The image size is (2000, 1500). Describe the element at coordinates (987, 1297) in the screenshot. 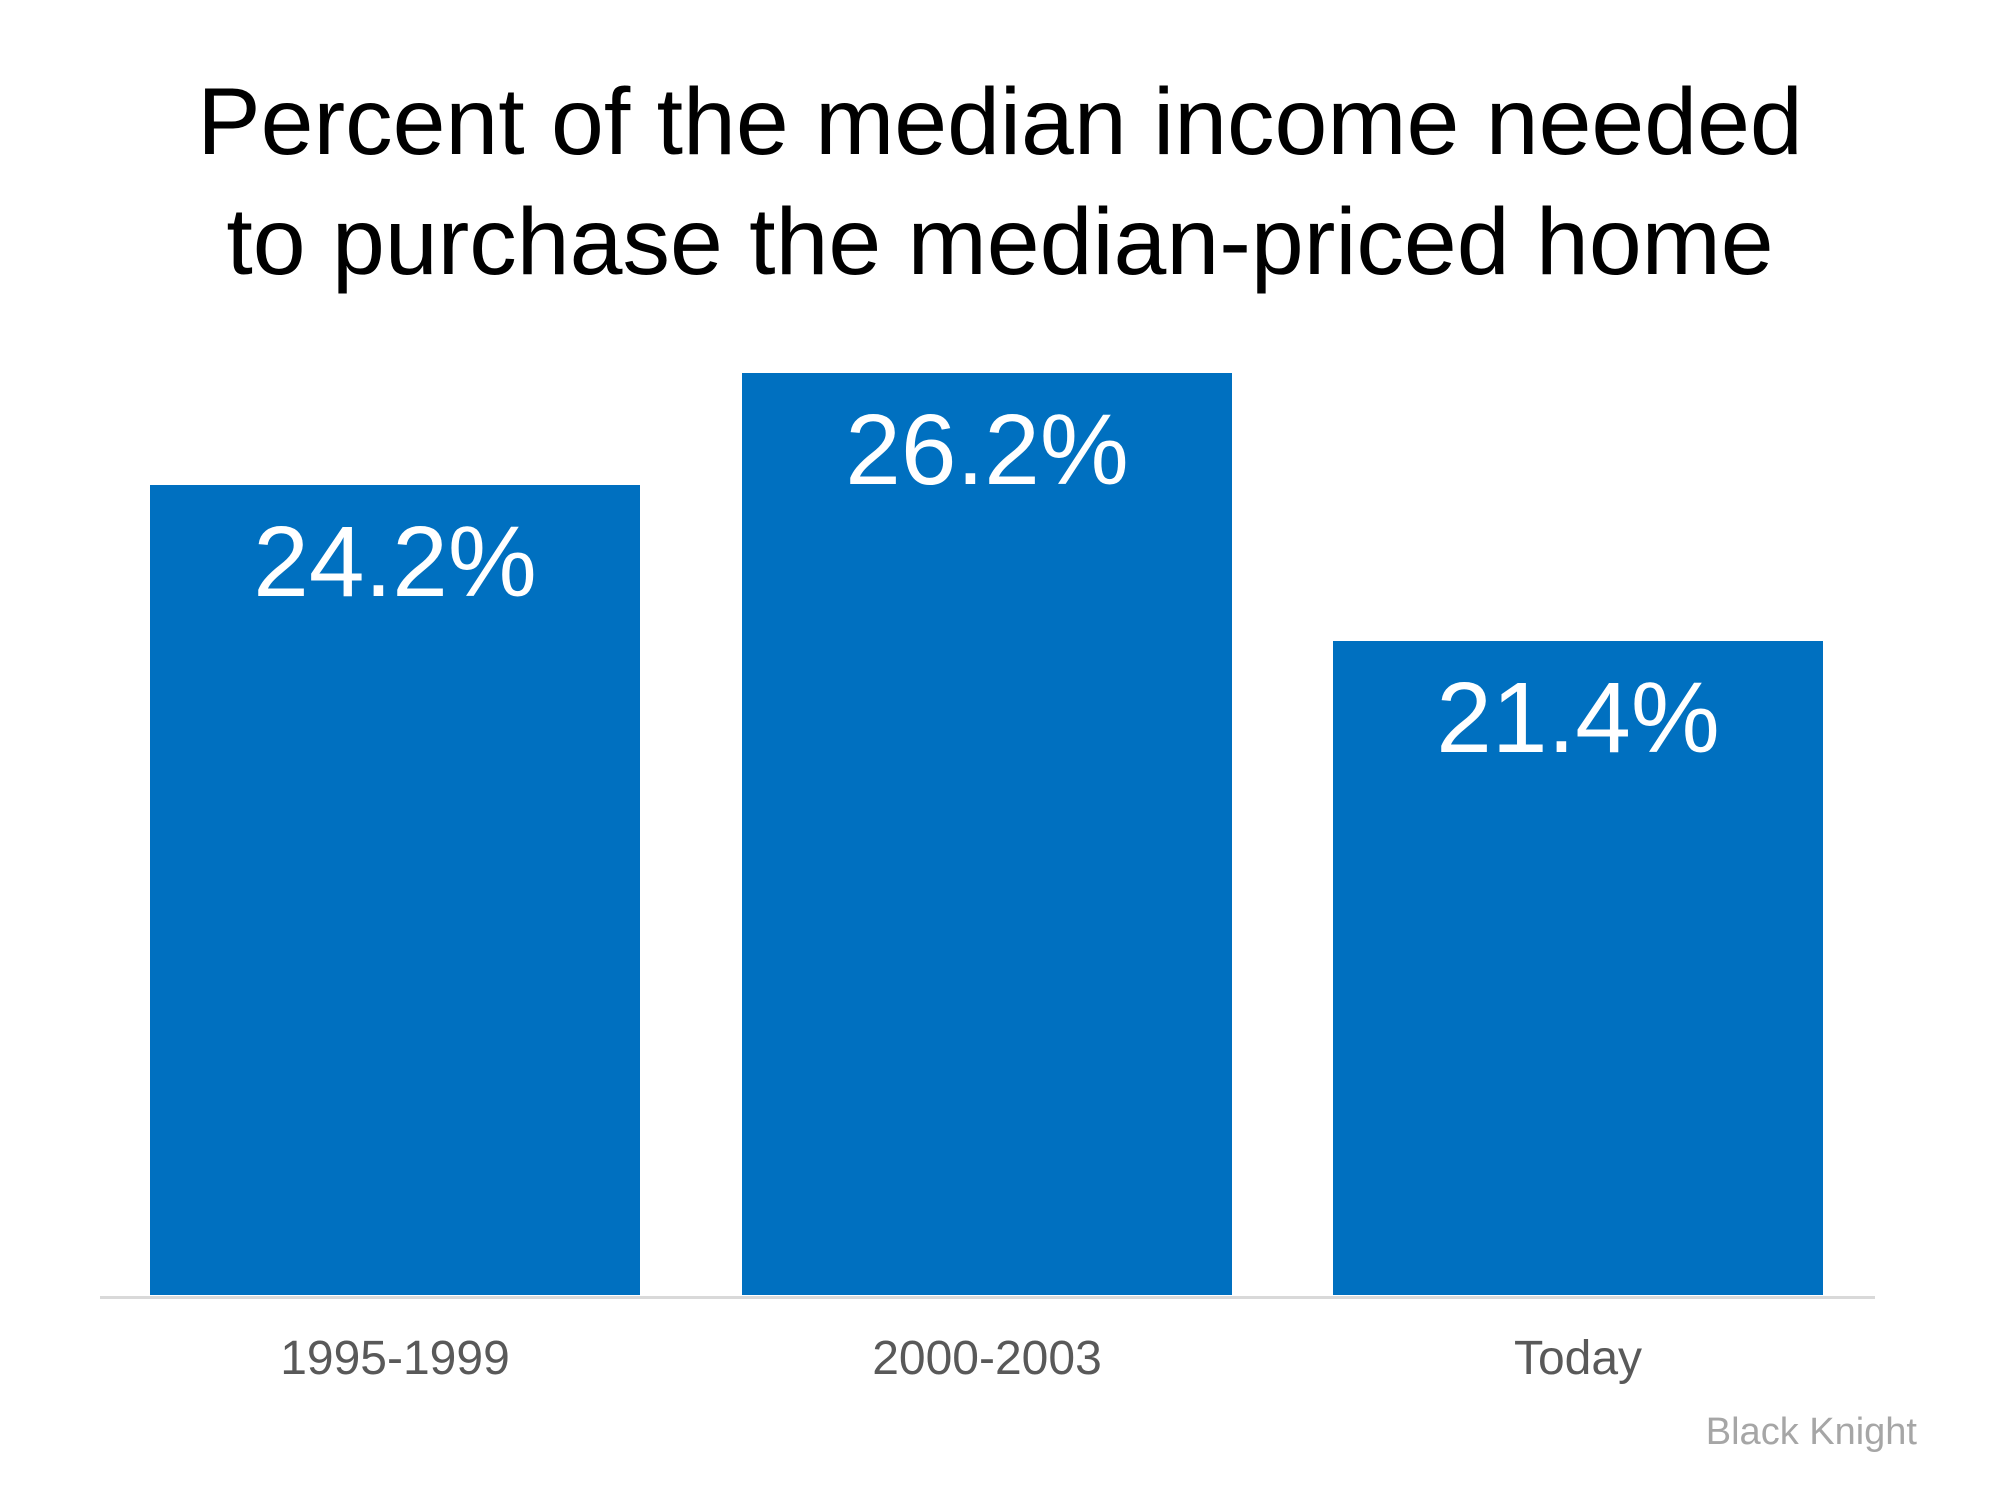

I see `x-axis-line` at that location.